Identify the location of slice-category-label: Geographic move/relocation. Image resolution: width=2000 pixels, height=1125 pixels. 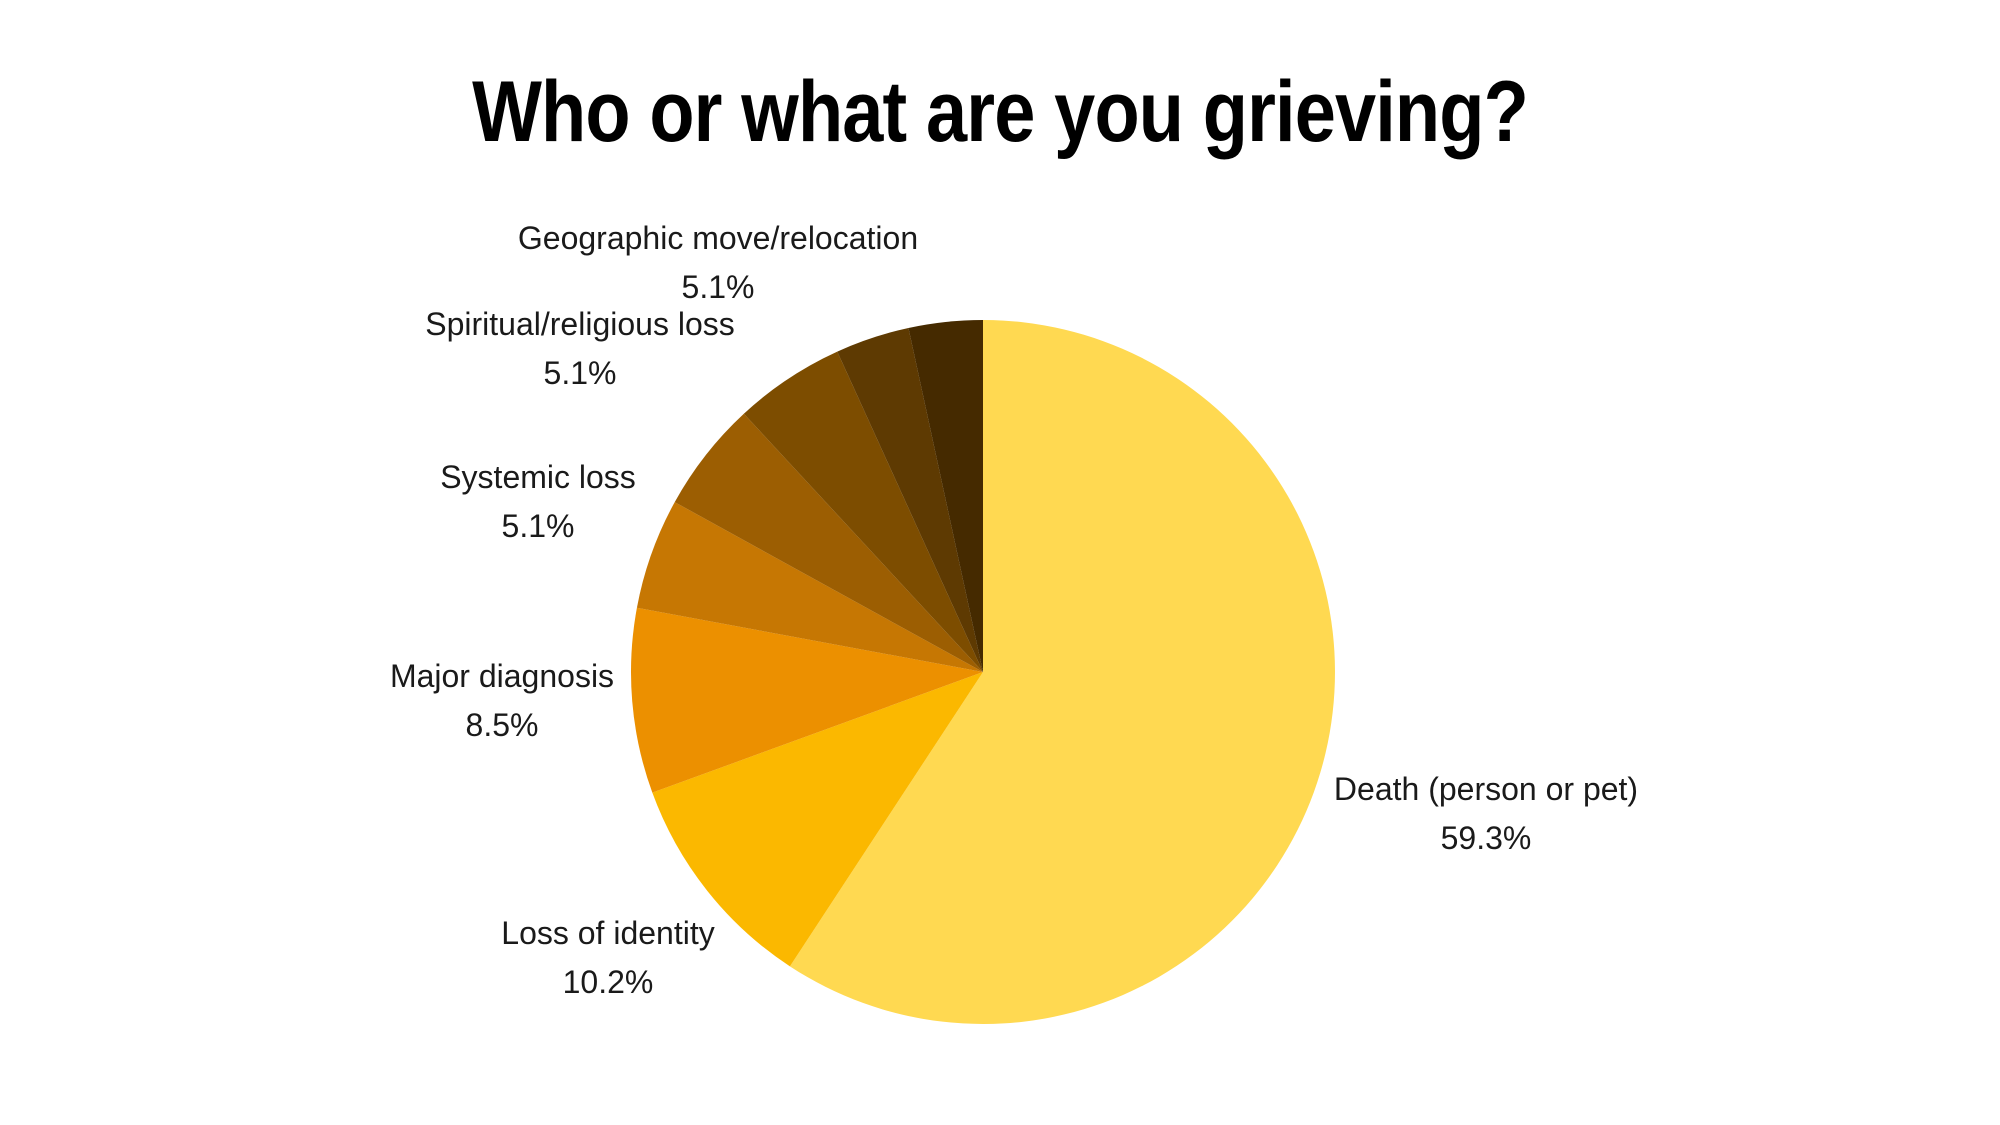
(718, 238).